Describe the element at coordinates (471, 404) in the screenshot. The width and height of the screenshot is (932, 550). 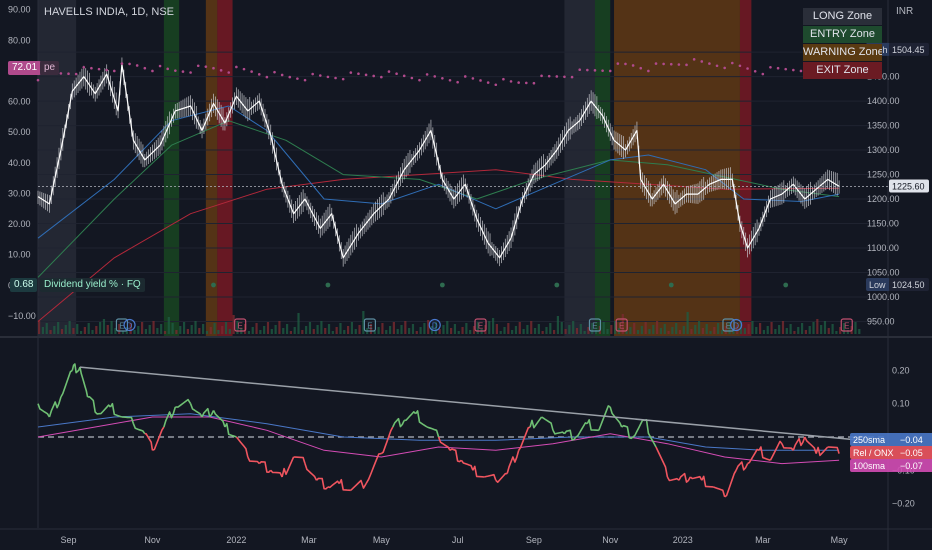
I see `trendline` at that location.